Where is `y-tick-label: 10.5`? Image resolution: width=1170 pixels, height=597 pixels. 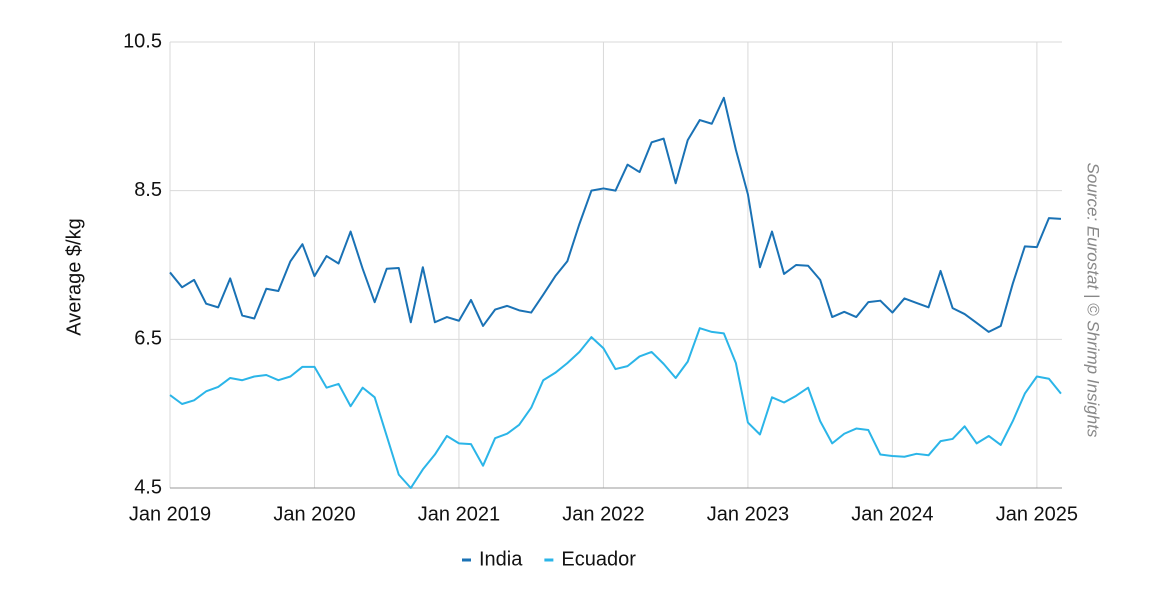
y-tick-label: 10.5 is located at coordinates (142, 41).